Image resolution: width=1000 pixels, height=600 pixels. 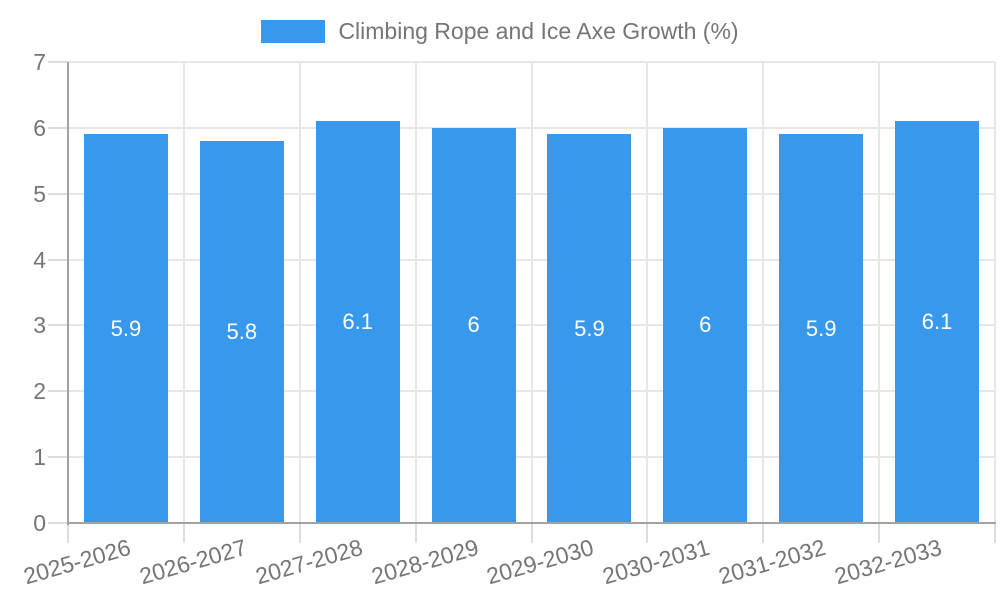 I want to click on bar-value-label: 5.8, so click(x=242, y=331).